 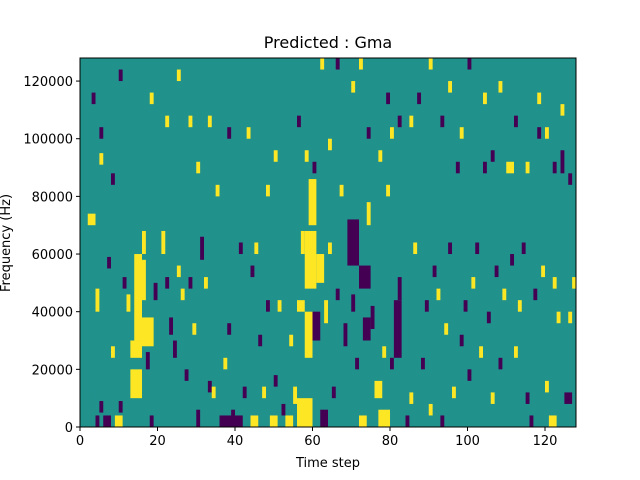 I want to click on x-tick-label: 20, so click(x=157, y=441).